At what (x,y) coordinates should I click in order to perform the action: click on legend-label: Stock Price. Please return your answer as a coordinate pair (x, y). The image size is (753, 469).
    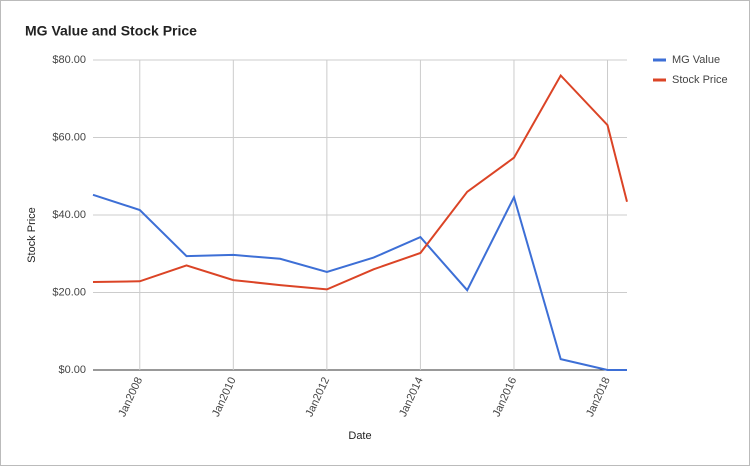
    Looking at the image, I should click on (700, 80).